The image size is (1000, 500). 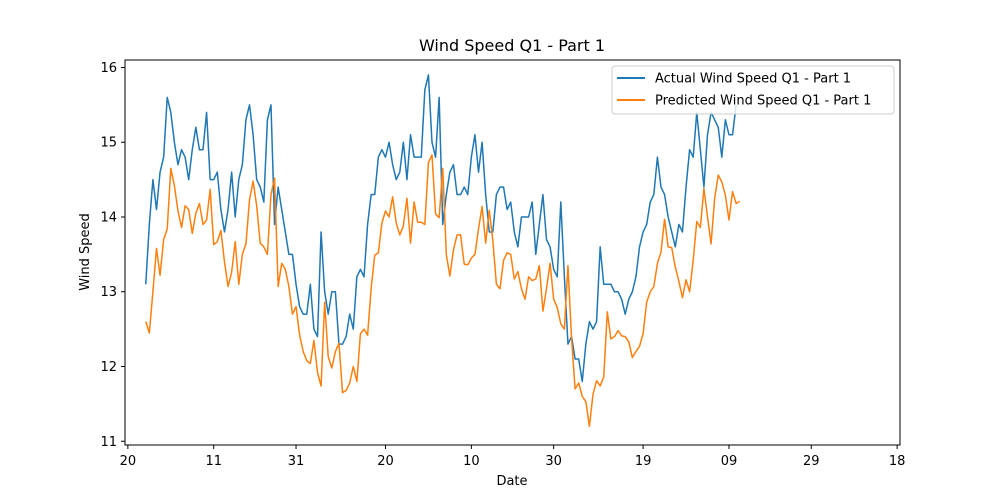 I want to click on x-tick-label: 10, so click(x=471, y=461).